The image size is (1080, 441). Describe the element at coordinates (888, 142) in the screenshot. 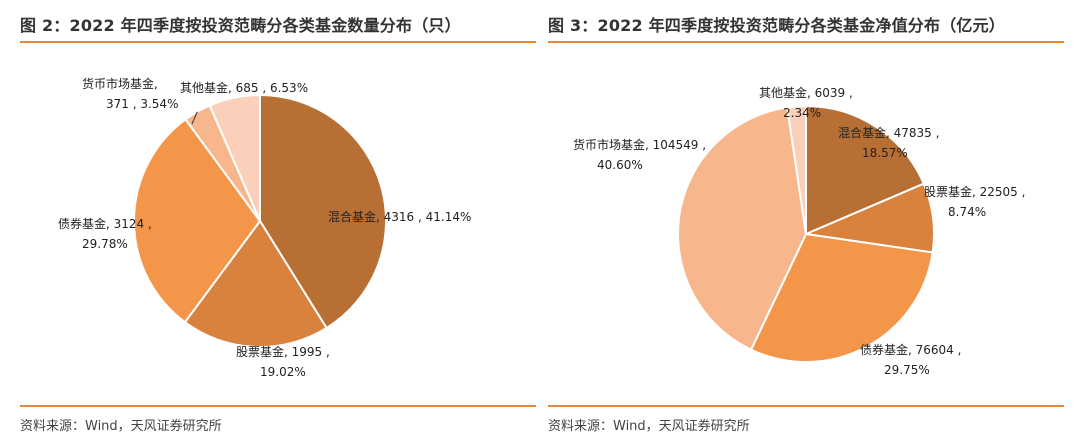

I see `data-label: 混合基金, 47835 , 18.57%` at that location.